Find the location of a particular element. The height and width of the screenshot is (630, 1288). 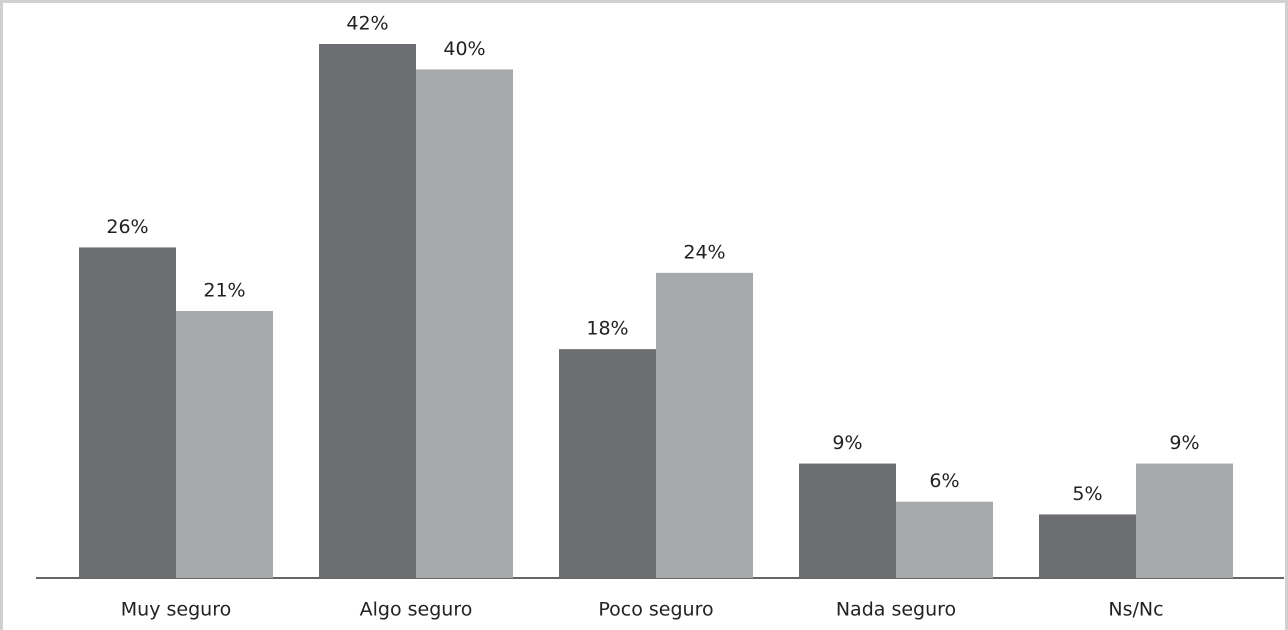

value-label: 40% is located at coordinates (464, 49).